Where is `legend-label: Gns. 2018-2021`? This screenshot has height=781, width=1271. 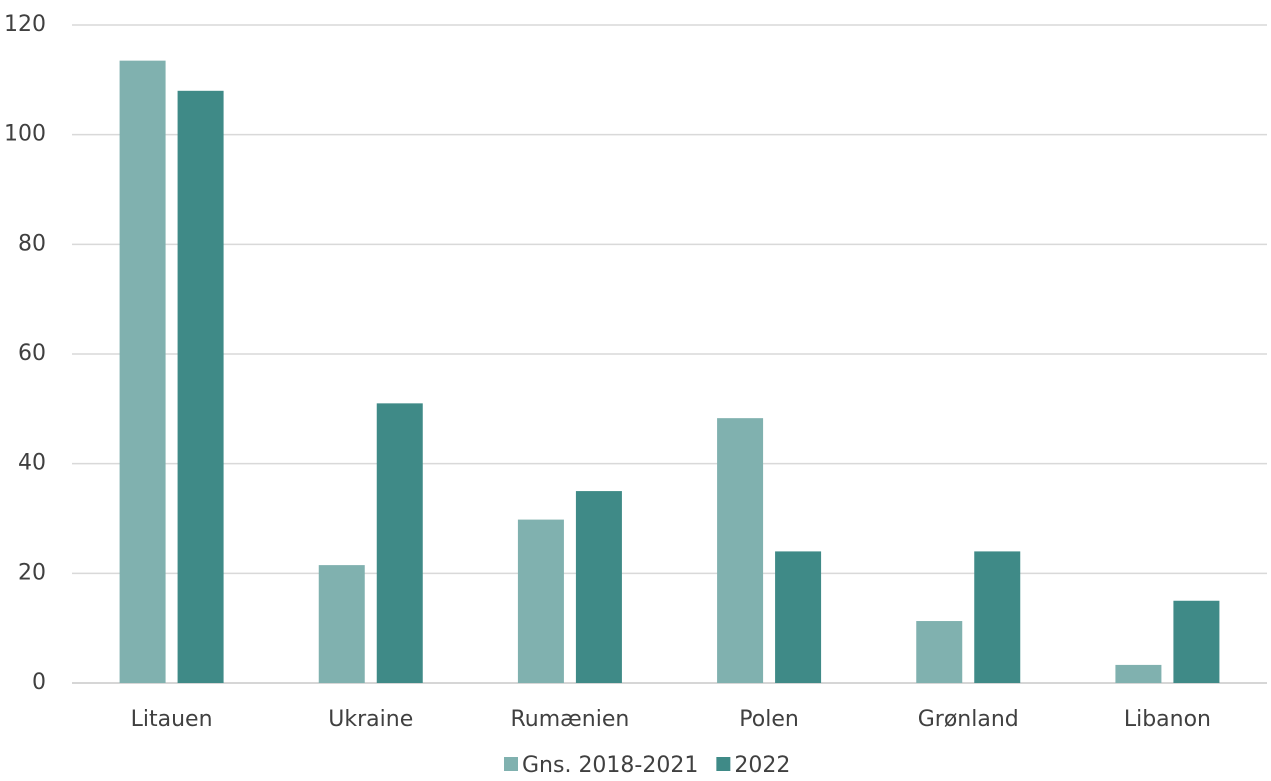
legend-label: Gns. 2018-2021 is located at coordinates (610, 765).